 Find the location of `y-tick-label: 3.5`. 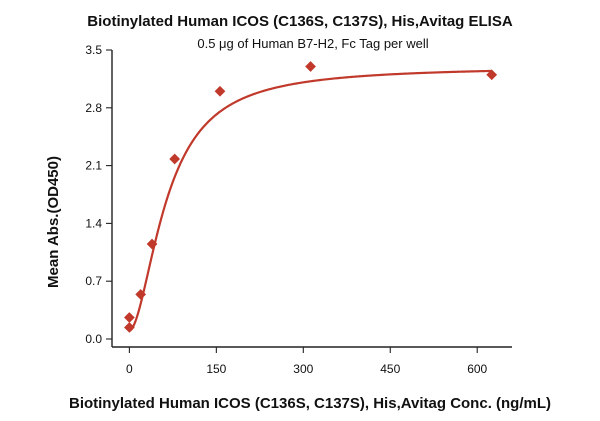

y-tick-label: 3.5 is located at coordinates (93, 50).